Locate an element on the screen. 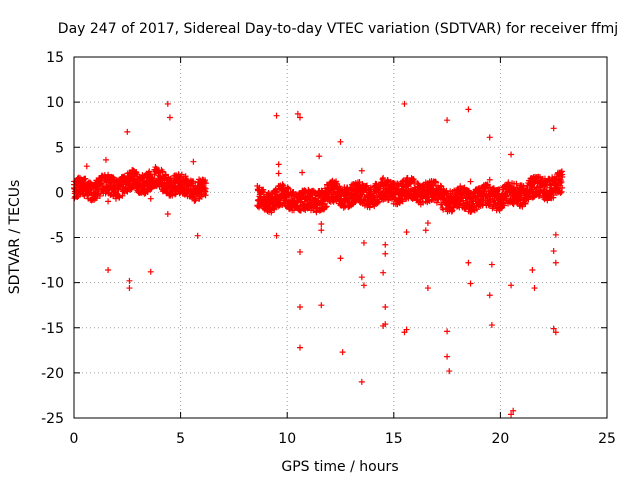  x-tick-label: 25 is located at coordinates (607, 439).